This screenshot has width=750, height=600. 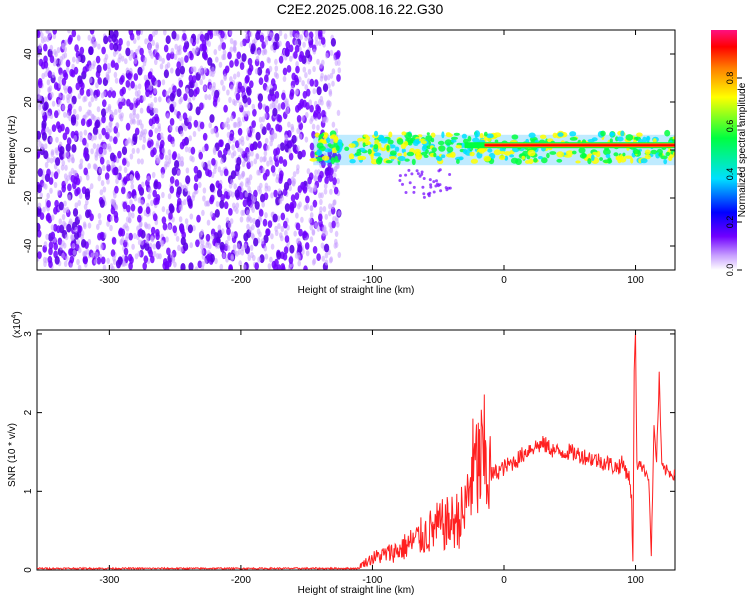 What do you see at coordinates (17, 324) in the screenshot?
I see `snr-multiplier: (x104)` at bounding box center [17, 324].